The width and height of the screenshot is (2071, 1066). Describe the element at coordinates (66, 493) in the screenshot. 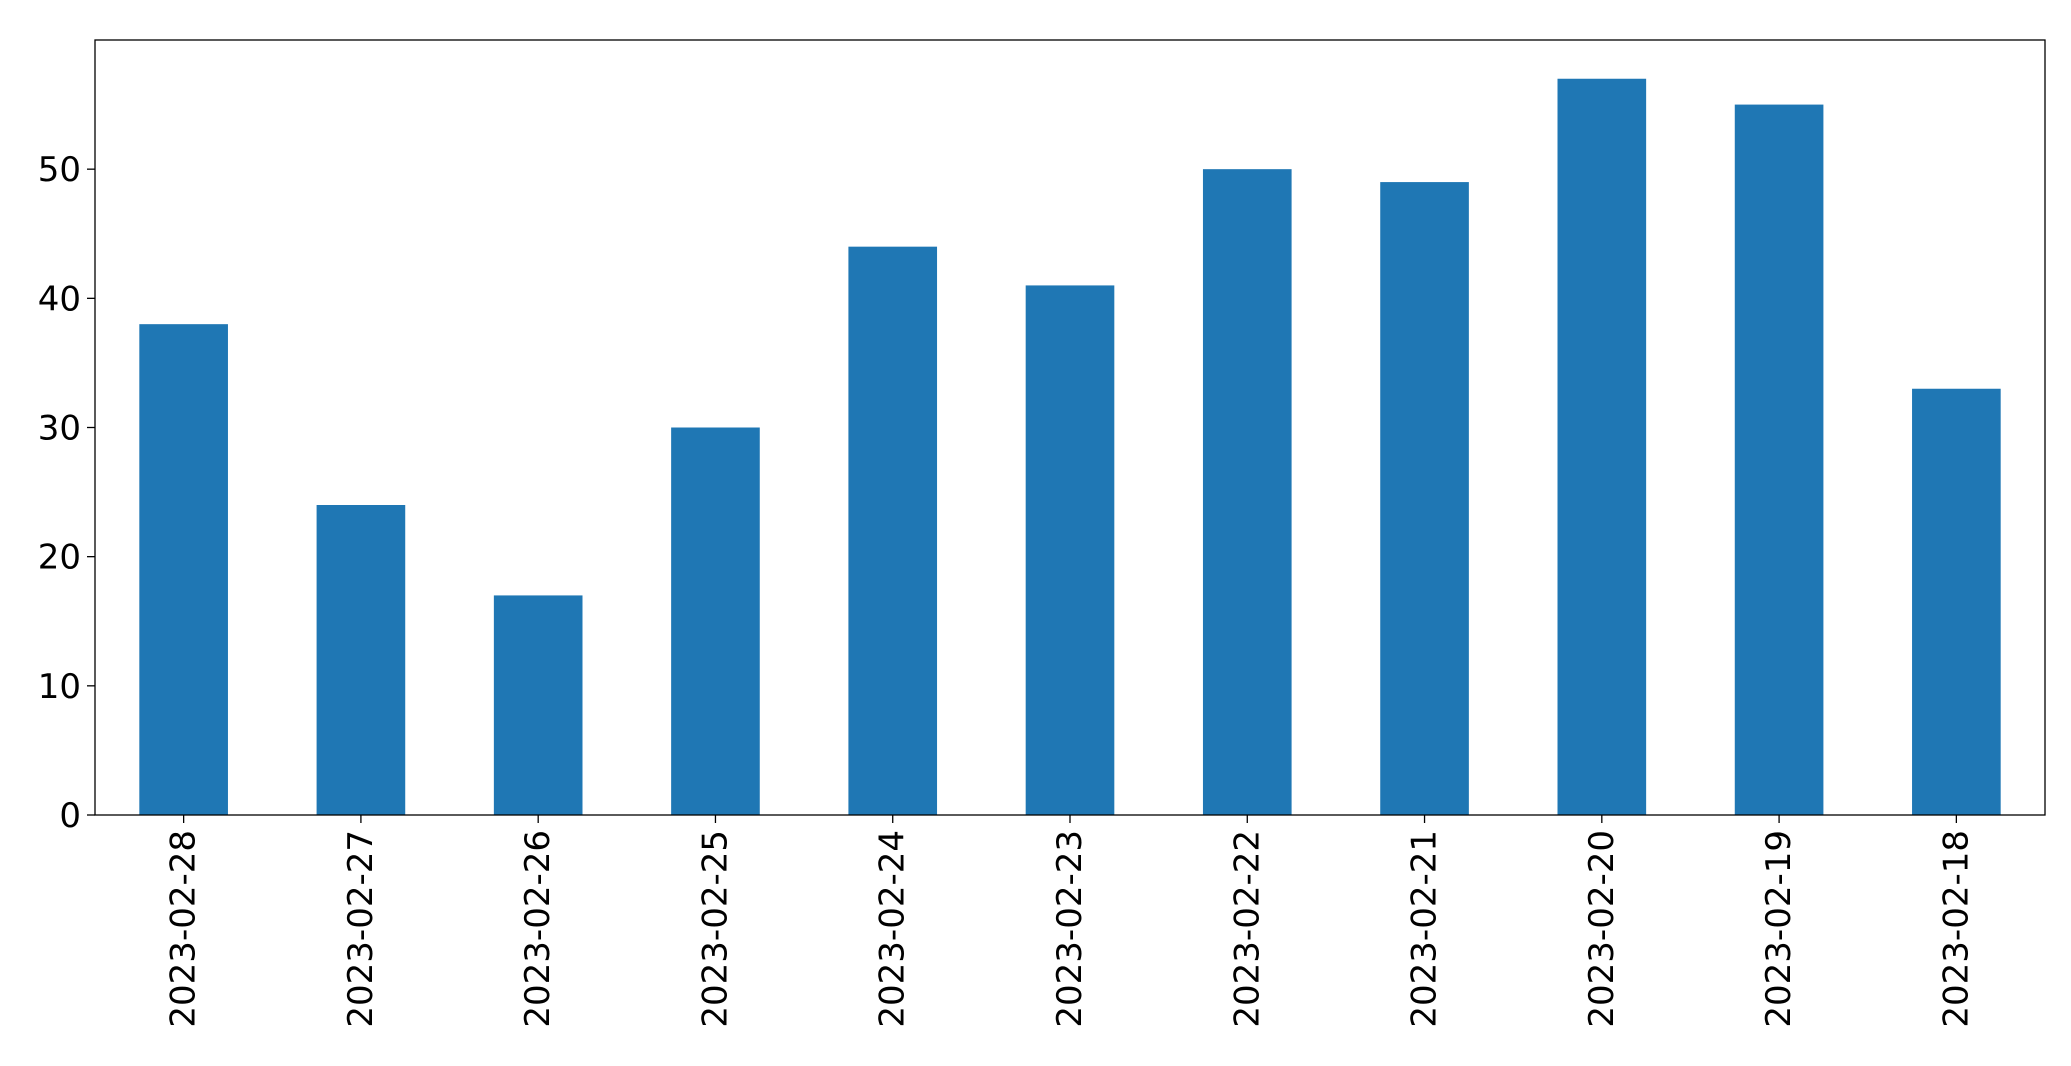

I see `y-axis: 0 10 20 30 40 50` at that location.